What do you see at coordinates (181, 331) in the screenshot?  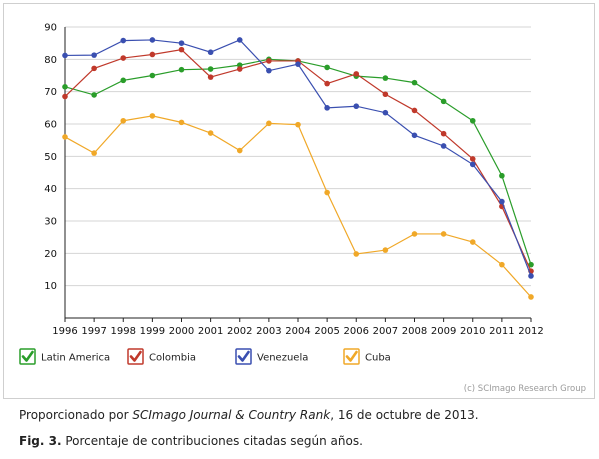 I see `x-tick-label: 2000` at bounding box center [181, 331].